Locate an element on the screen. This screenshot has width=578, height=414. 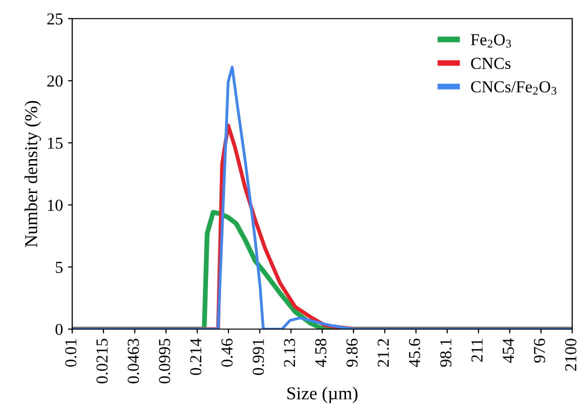
y-tick-label: 15 is located at coordinates (55, 143).